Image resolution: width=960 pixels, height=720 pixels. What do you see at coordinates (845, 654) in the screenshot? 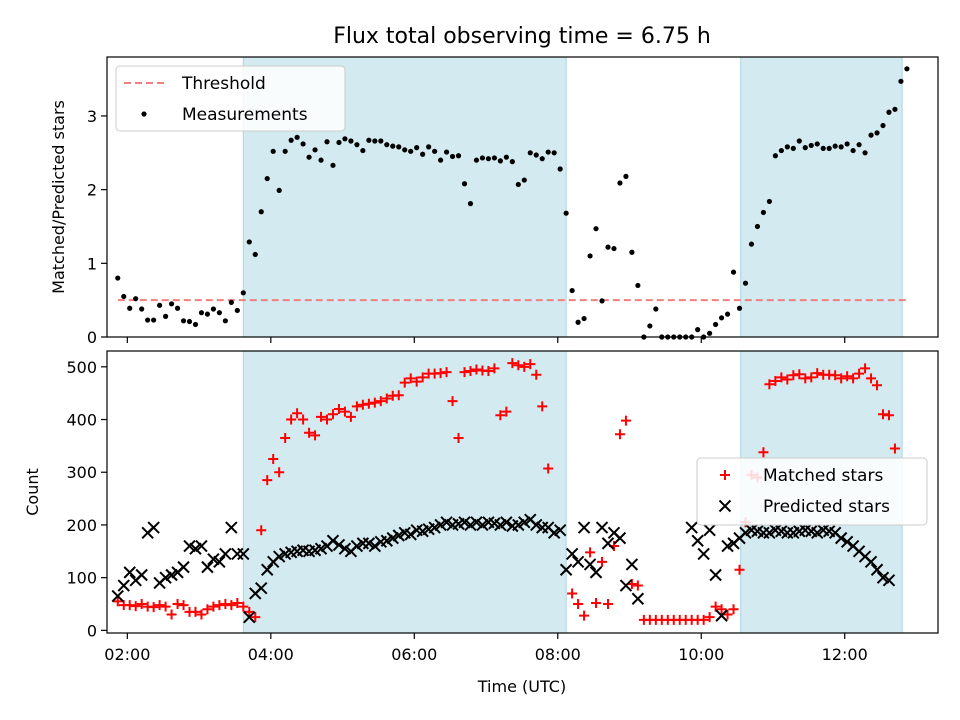
I see `x-tick-label: 12:00` at bounding box center [845, 654].